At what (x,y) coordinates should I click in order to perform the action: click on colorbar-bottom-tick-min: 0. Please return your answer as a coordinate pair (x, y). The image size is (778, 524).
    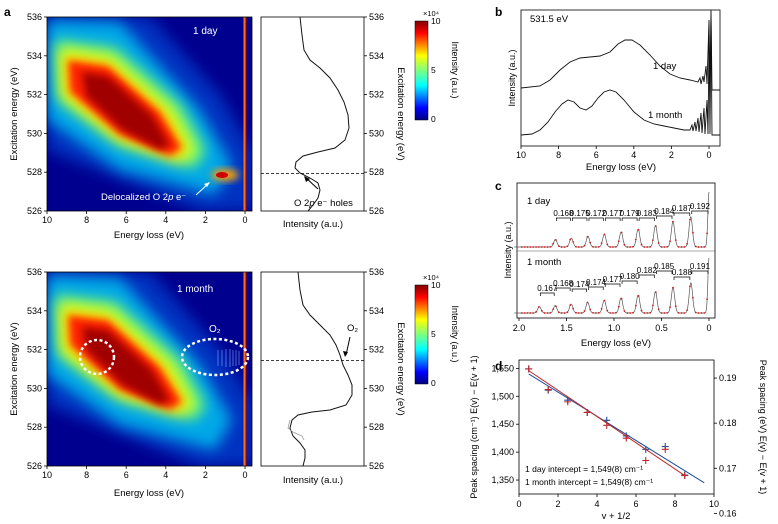
    Looking at the image, I should click on (433, 383).